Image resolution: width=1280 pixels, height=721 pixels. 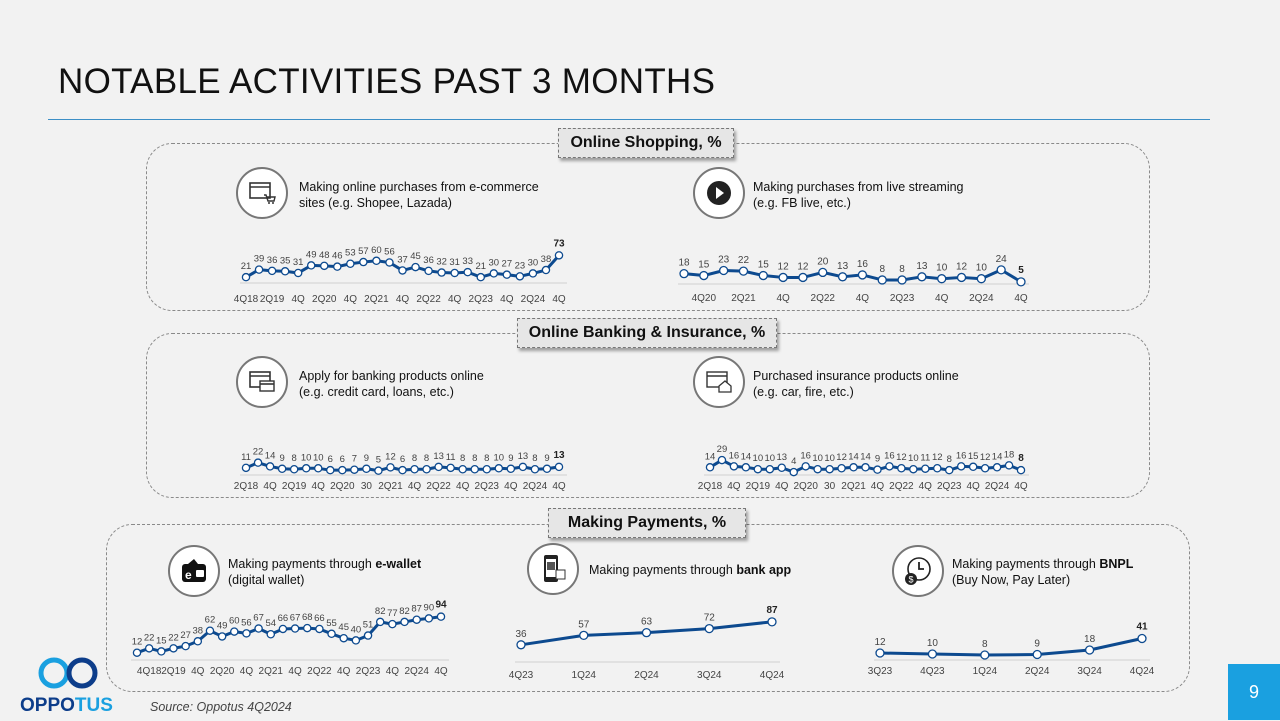 What do you see at coordinates (337, 256) in the screenshot?
I see `data-label: 46` at bounding box center [337, 256].